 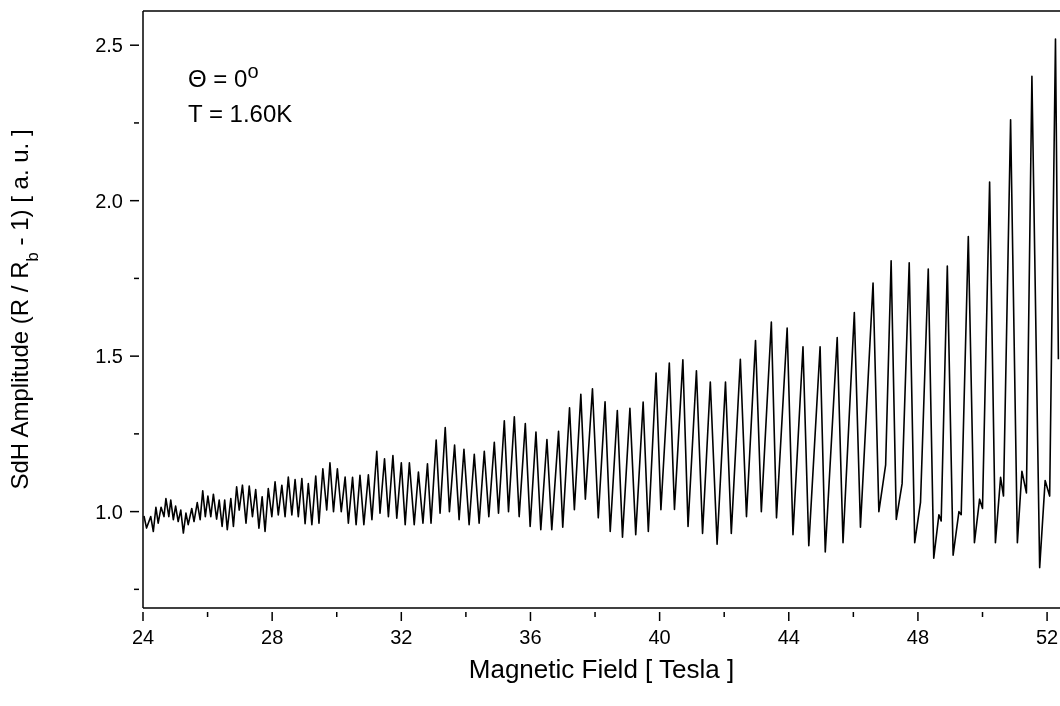 I want to click on x-tick-label: 28, so click(x=272, y=637).